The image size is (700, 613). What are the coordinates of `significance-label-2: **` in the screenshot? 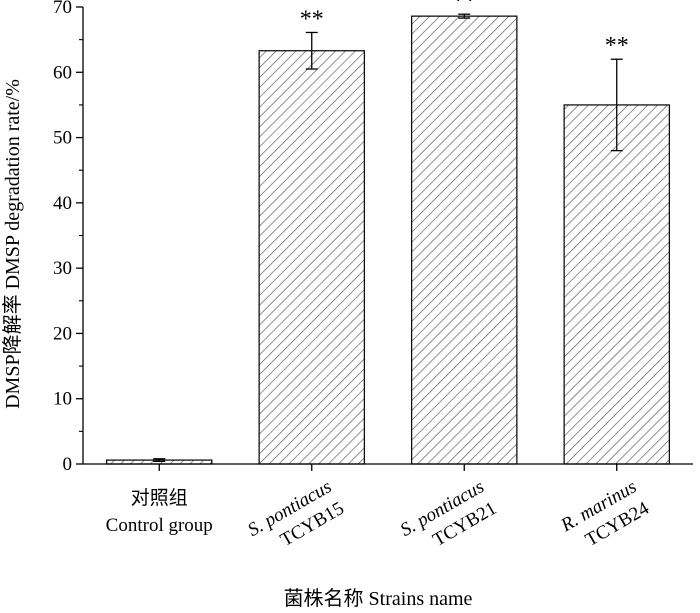 It's located at (464, 7).